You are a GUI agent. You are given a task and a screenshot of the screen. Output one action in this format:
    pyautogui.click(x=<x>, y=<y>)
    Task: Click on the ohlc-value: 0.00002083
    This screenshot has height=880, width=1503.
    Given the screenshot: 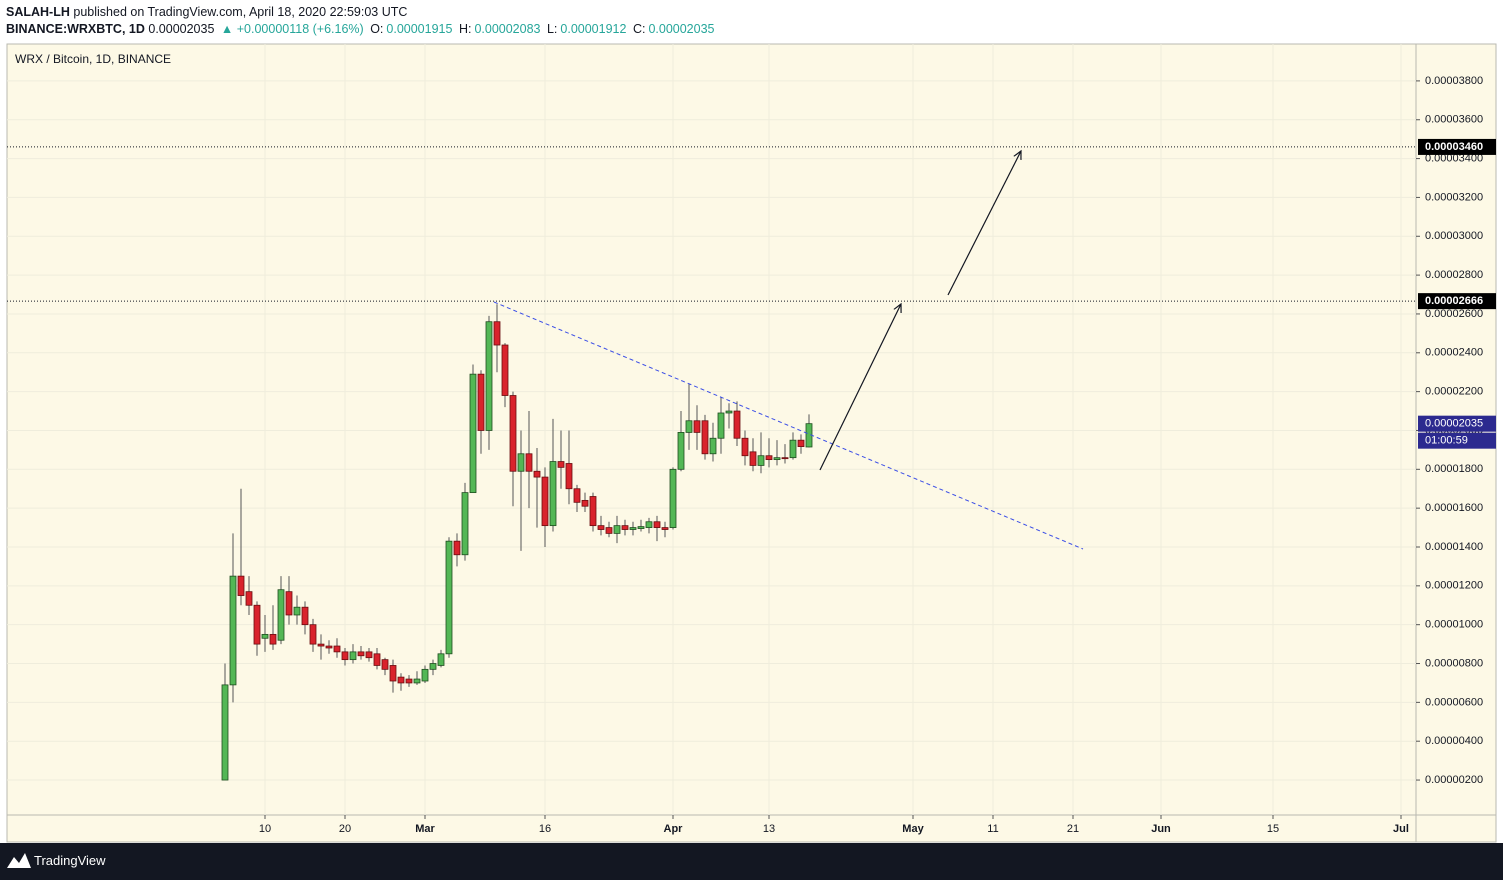 What is the action you would take?
    pyautogui.click(x=507, y=29)
    